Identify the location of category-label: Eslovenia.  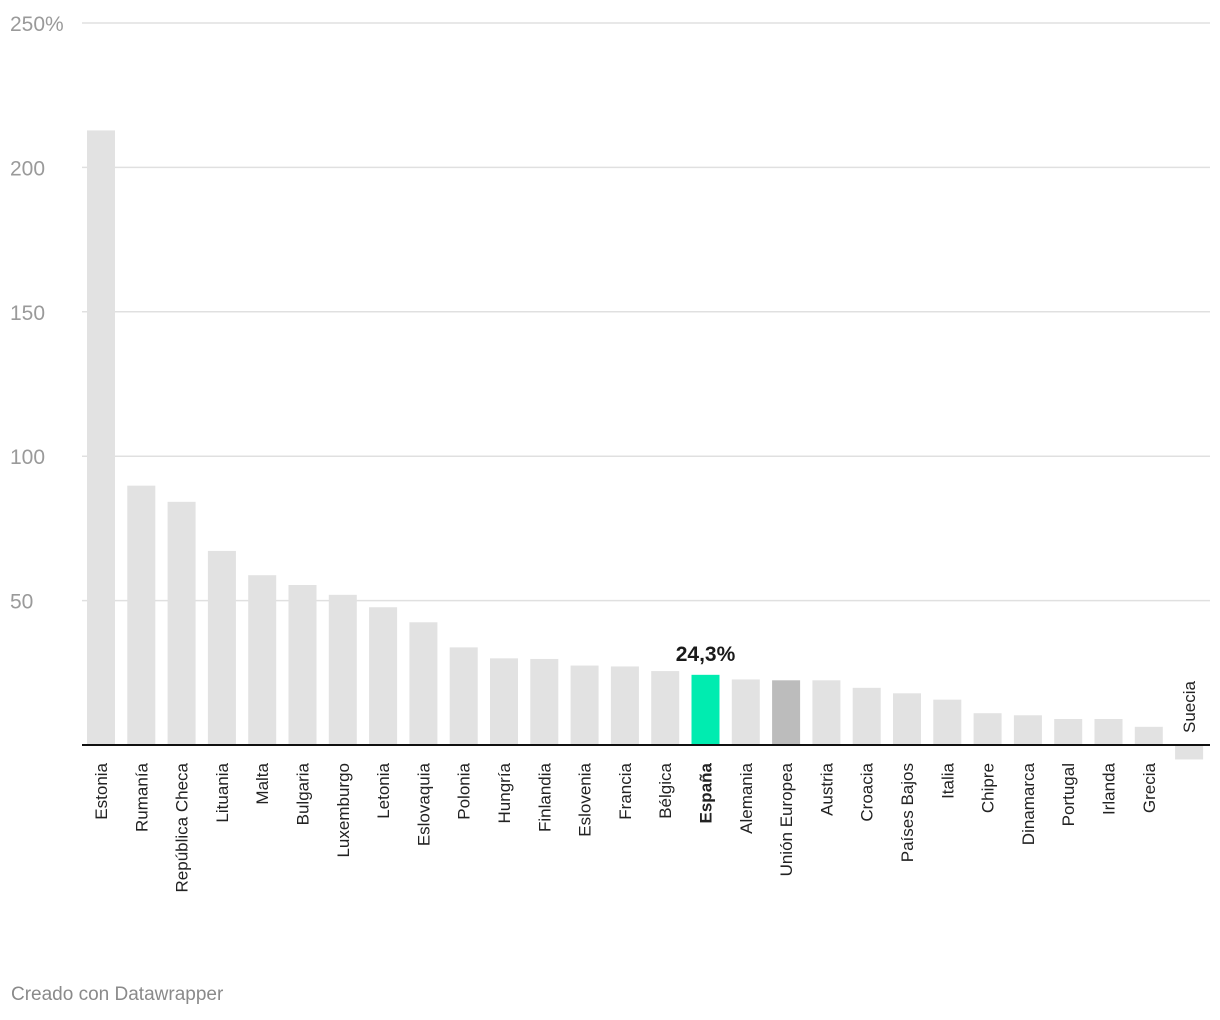
(585, 799).